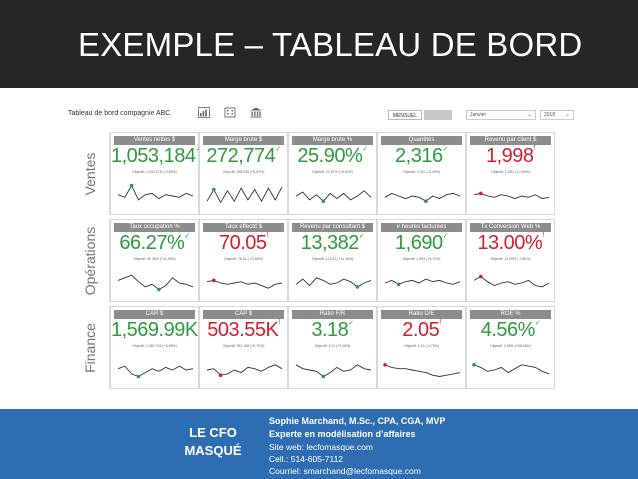 The image size is (638, 479). Describe the element at coordinates (332, 243) in the screenshot. I see `kpi-value-row: 13,382✓` at that location.